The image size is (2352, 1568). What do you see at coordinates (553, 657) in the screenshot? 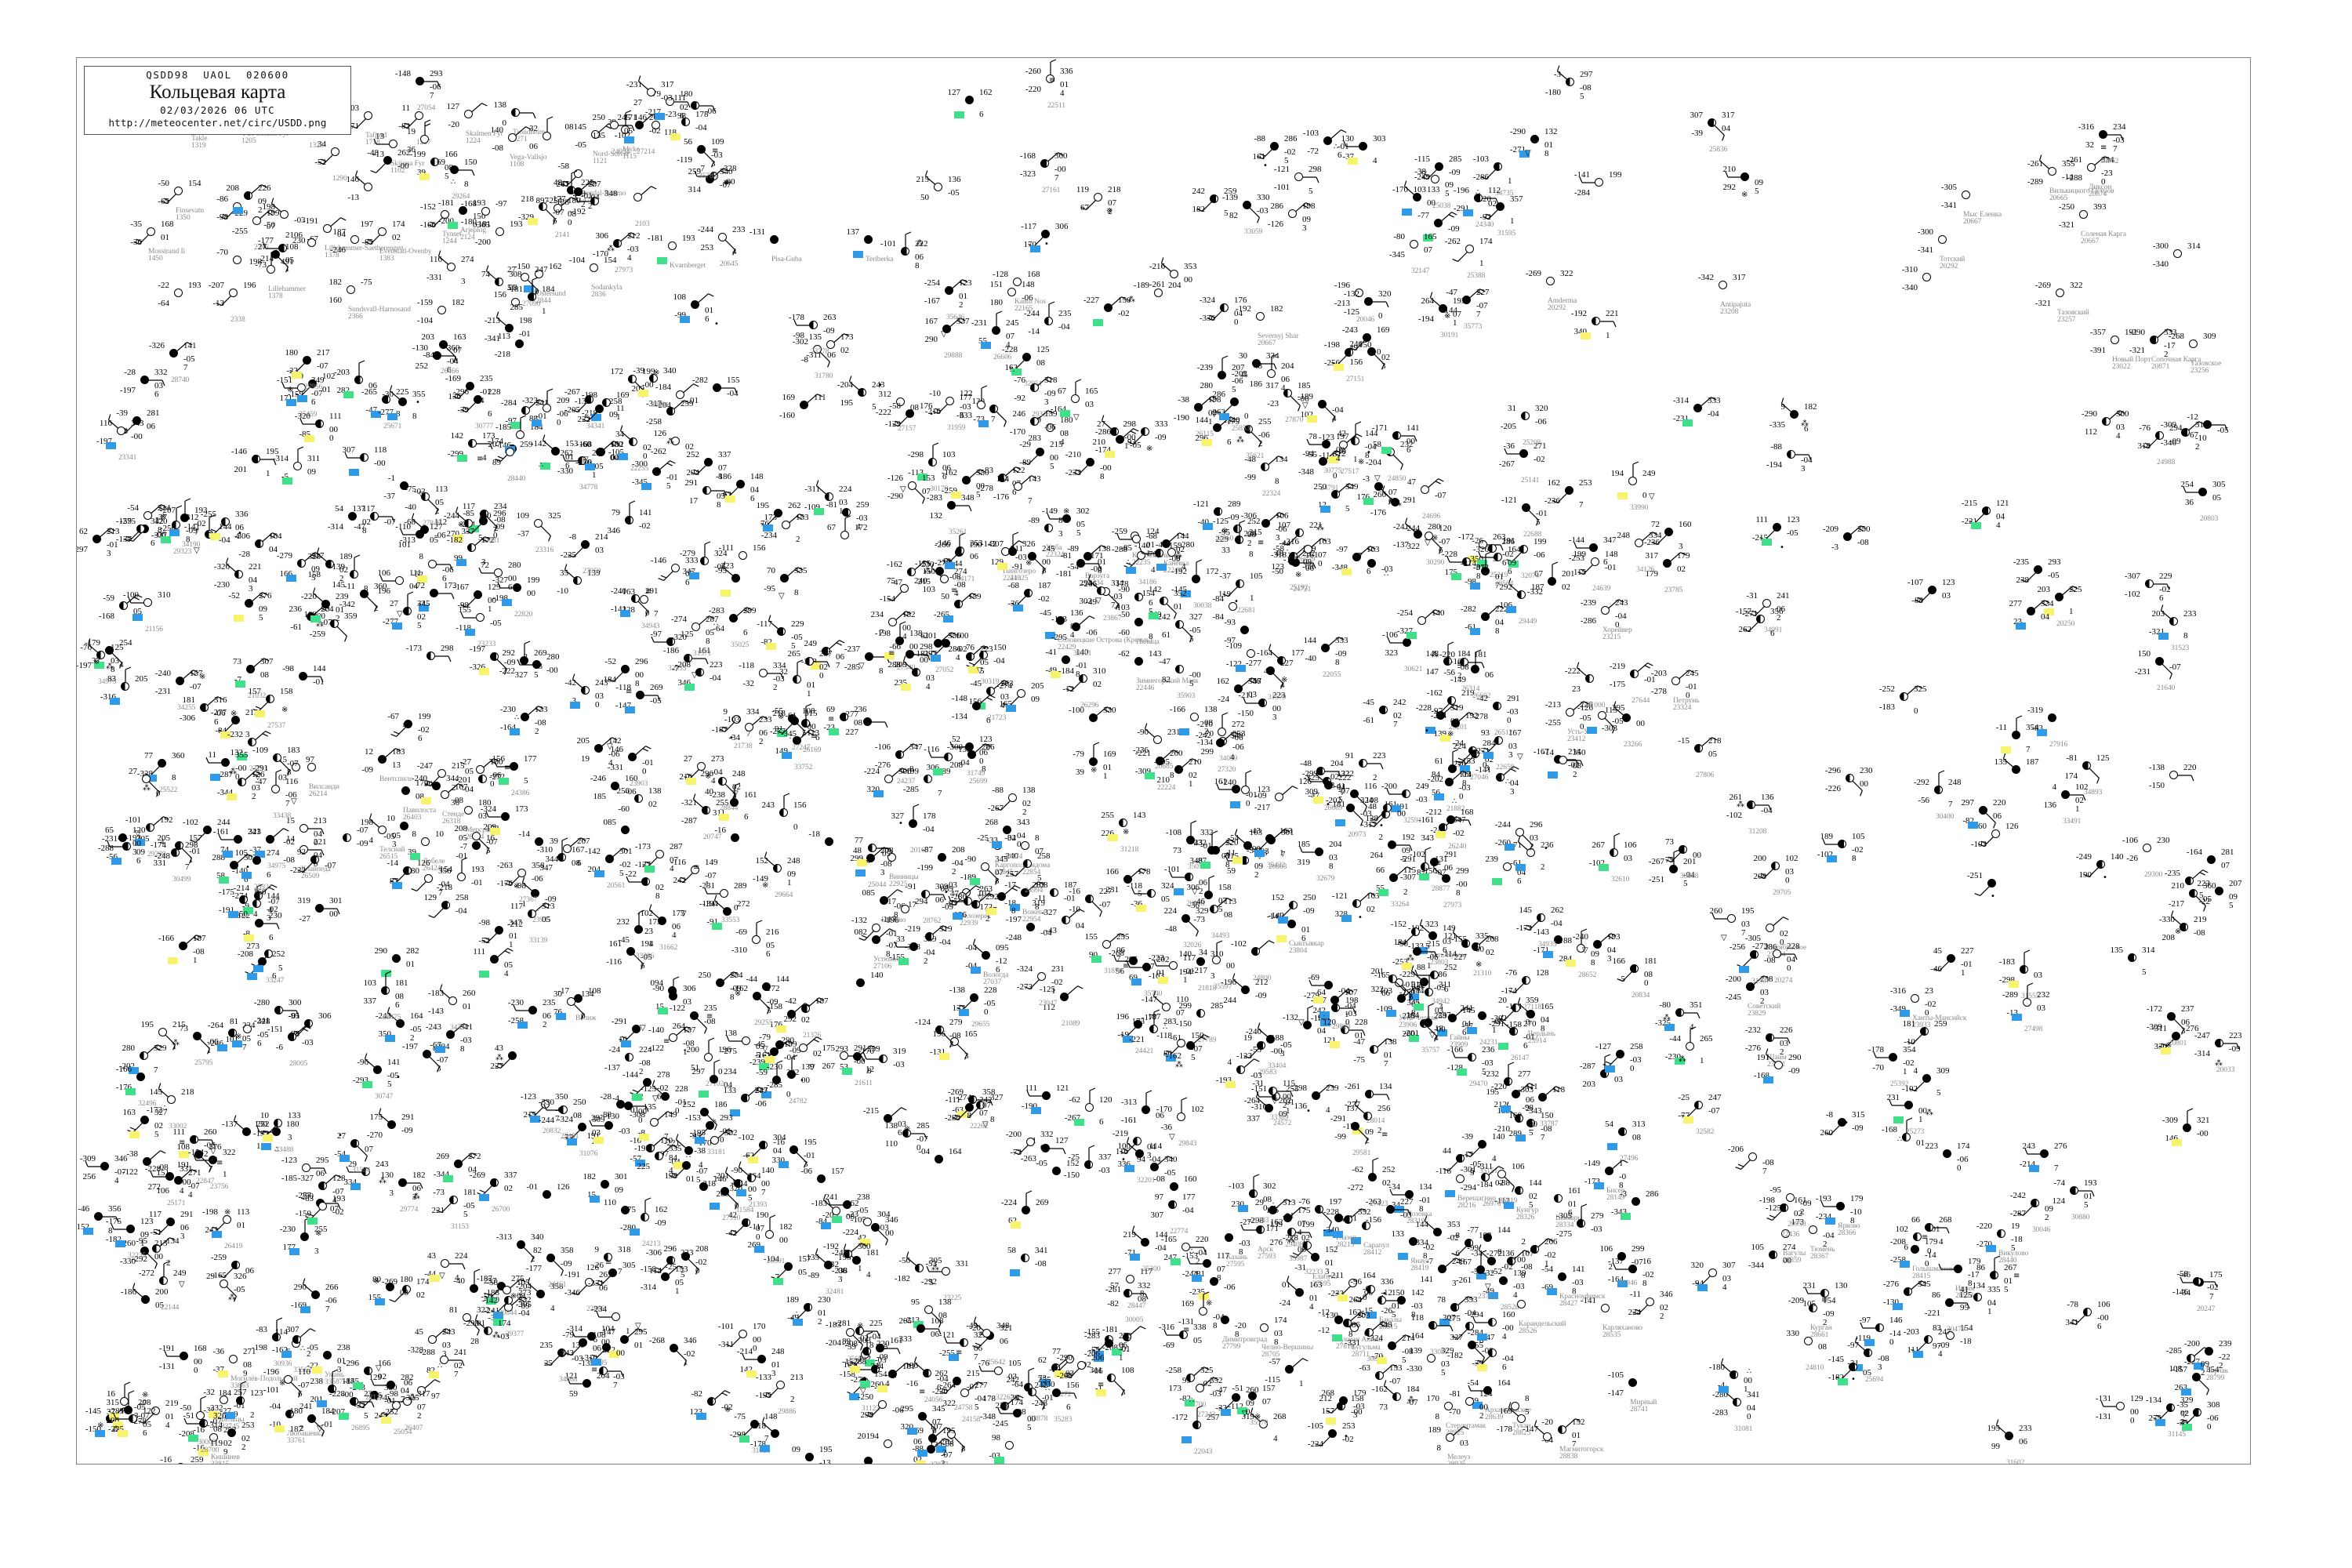
I see `pressure-value: 280` at bounding box center [553, 657].